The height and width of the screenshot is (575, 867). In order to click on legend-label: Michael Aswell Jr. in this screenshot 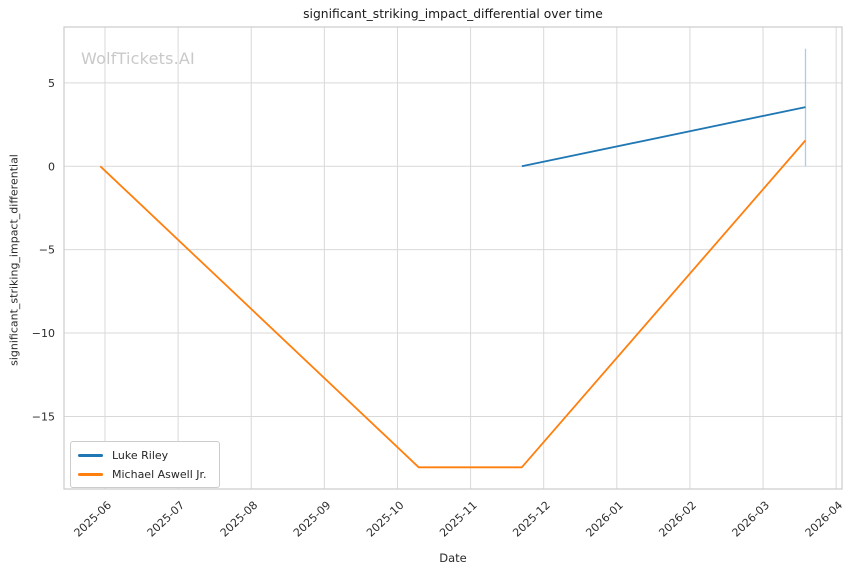, I will do `click(159, 474)`.